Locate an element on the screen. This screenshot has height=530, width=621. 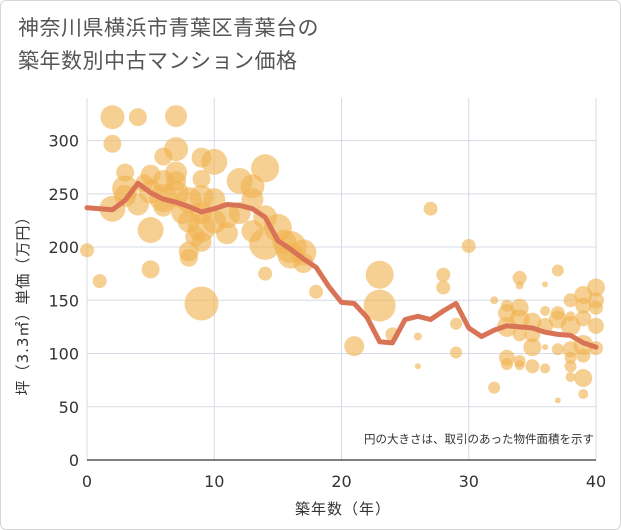
y-tick-labels: 0 50 100 150 200 250 300 is located at coordinates (63, 301).